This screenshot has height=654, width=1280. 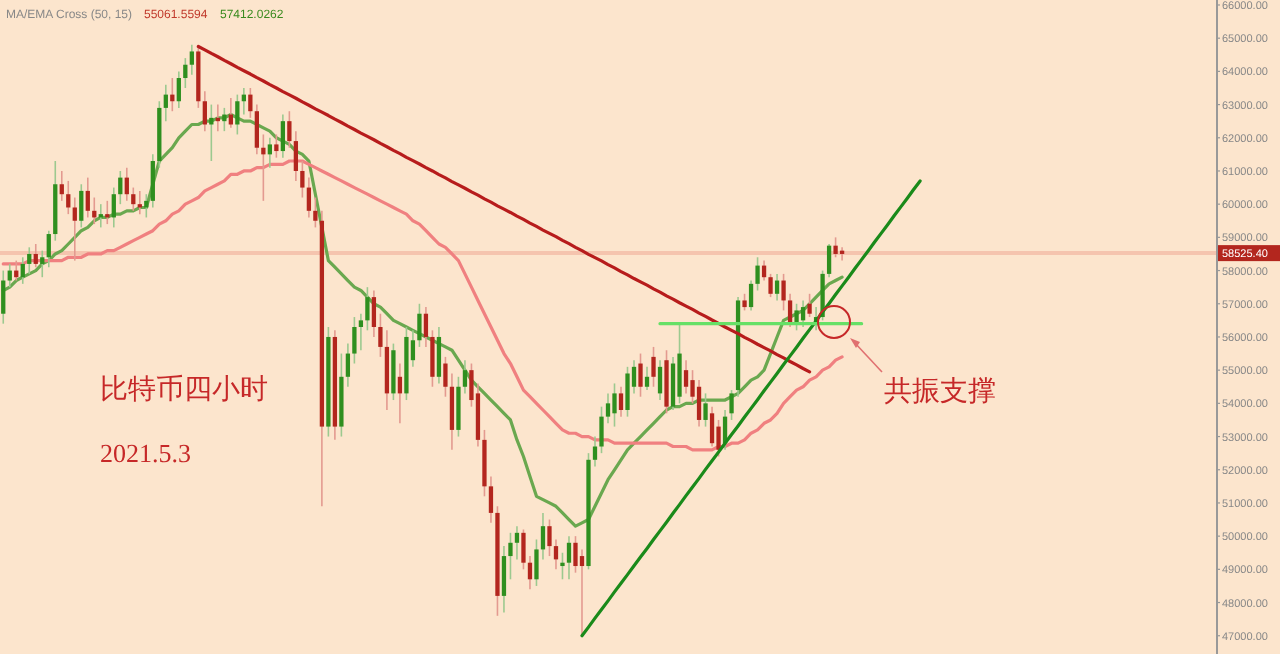 I want to click on annotation: 比特币四小时, so click(x=184, y=390).